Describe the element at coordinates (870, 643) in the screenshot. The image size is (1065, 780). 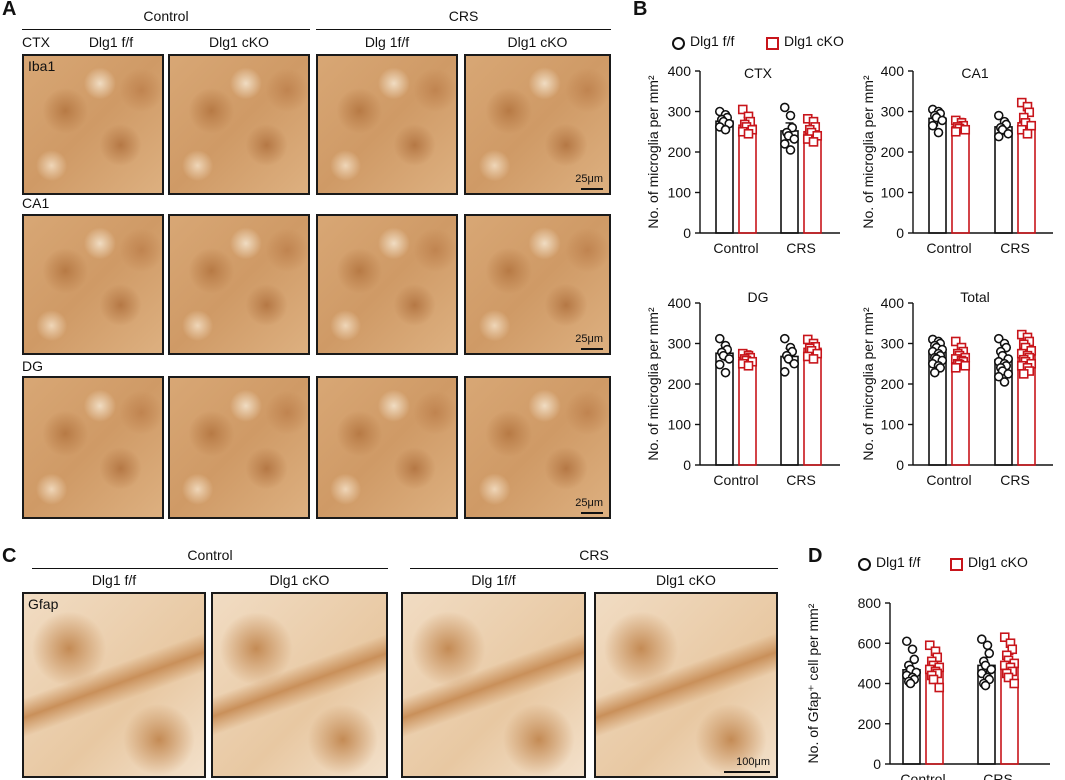
I see `y-tick-label: 600` at that location.